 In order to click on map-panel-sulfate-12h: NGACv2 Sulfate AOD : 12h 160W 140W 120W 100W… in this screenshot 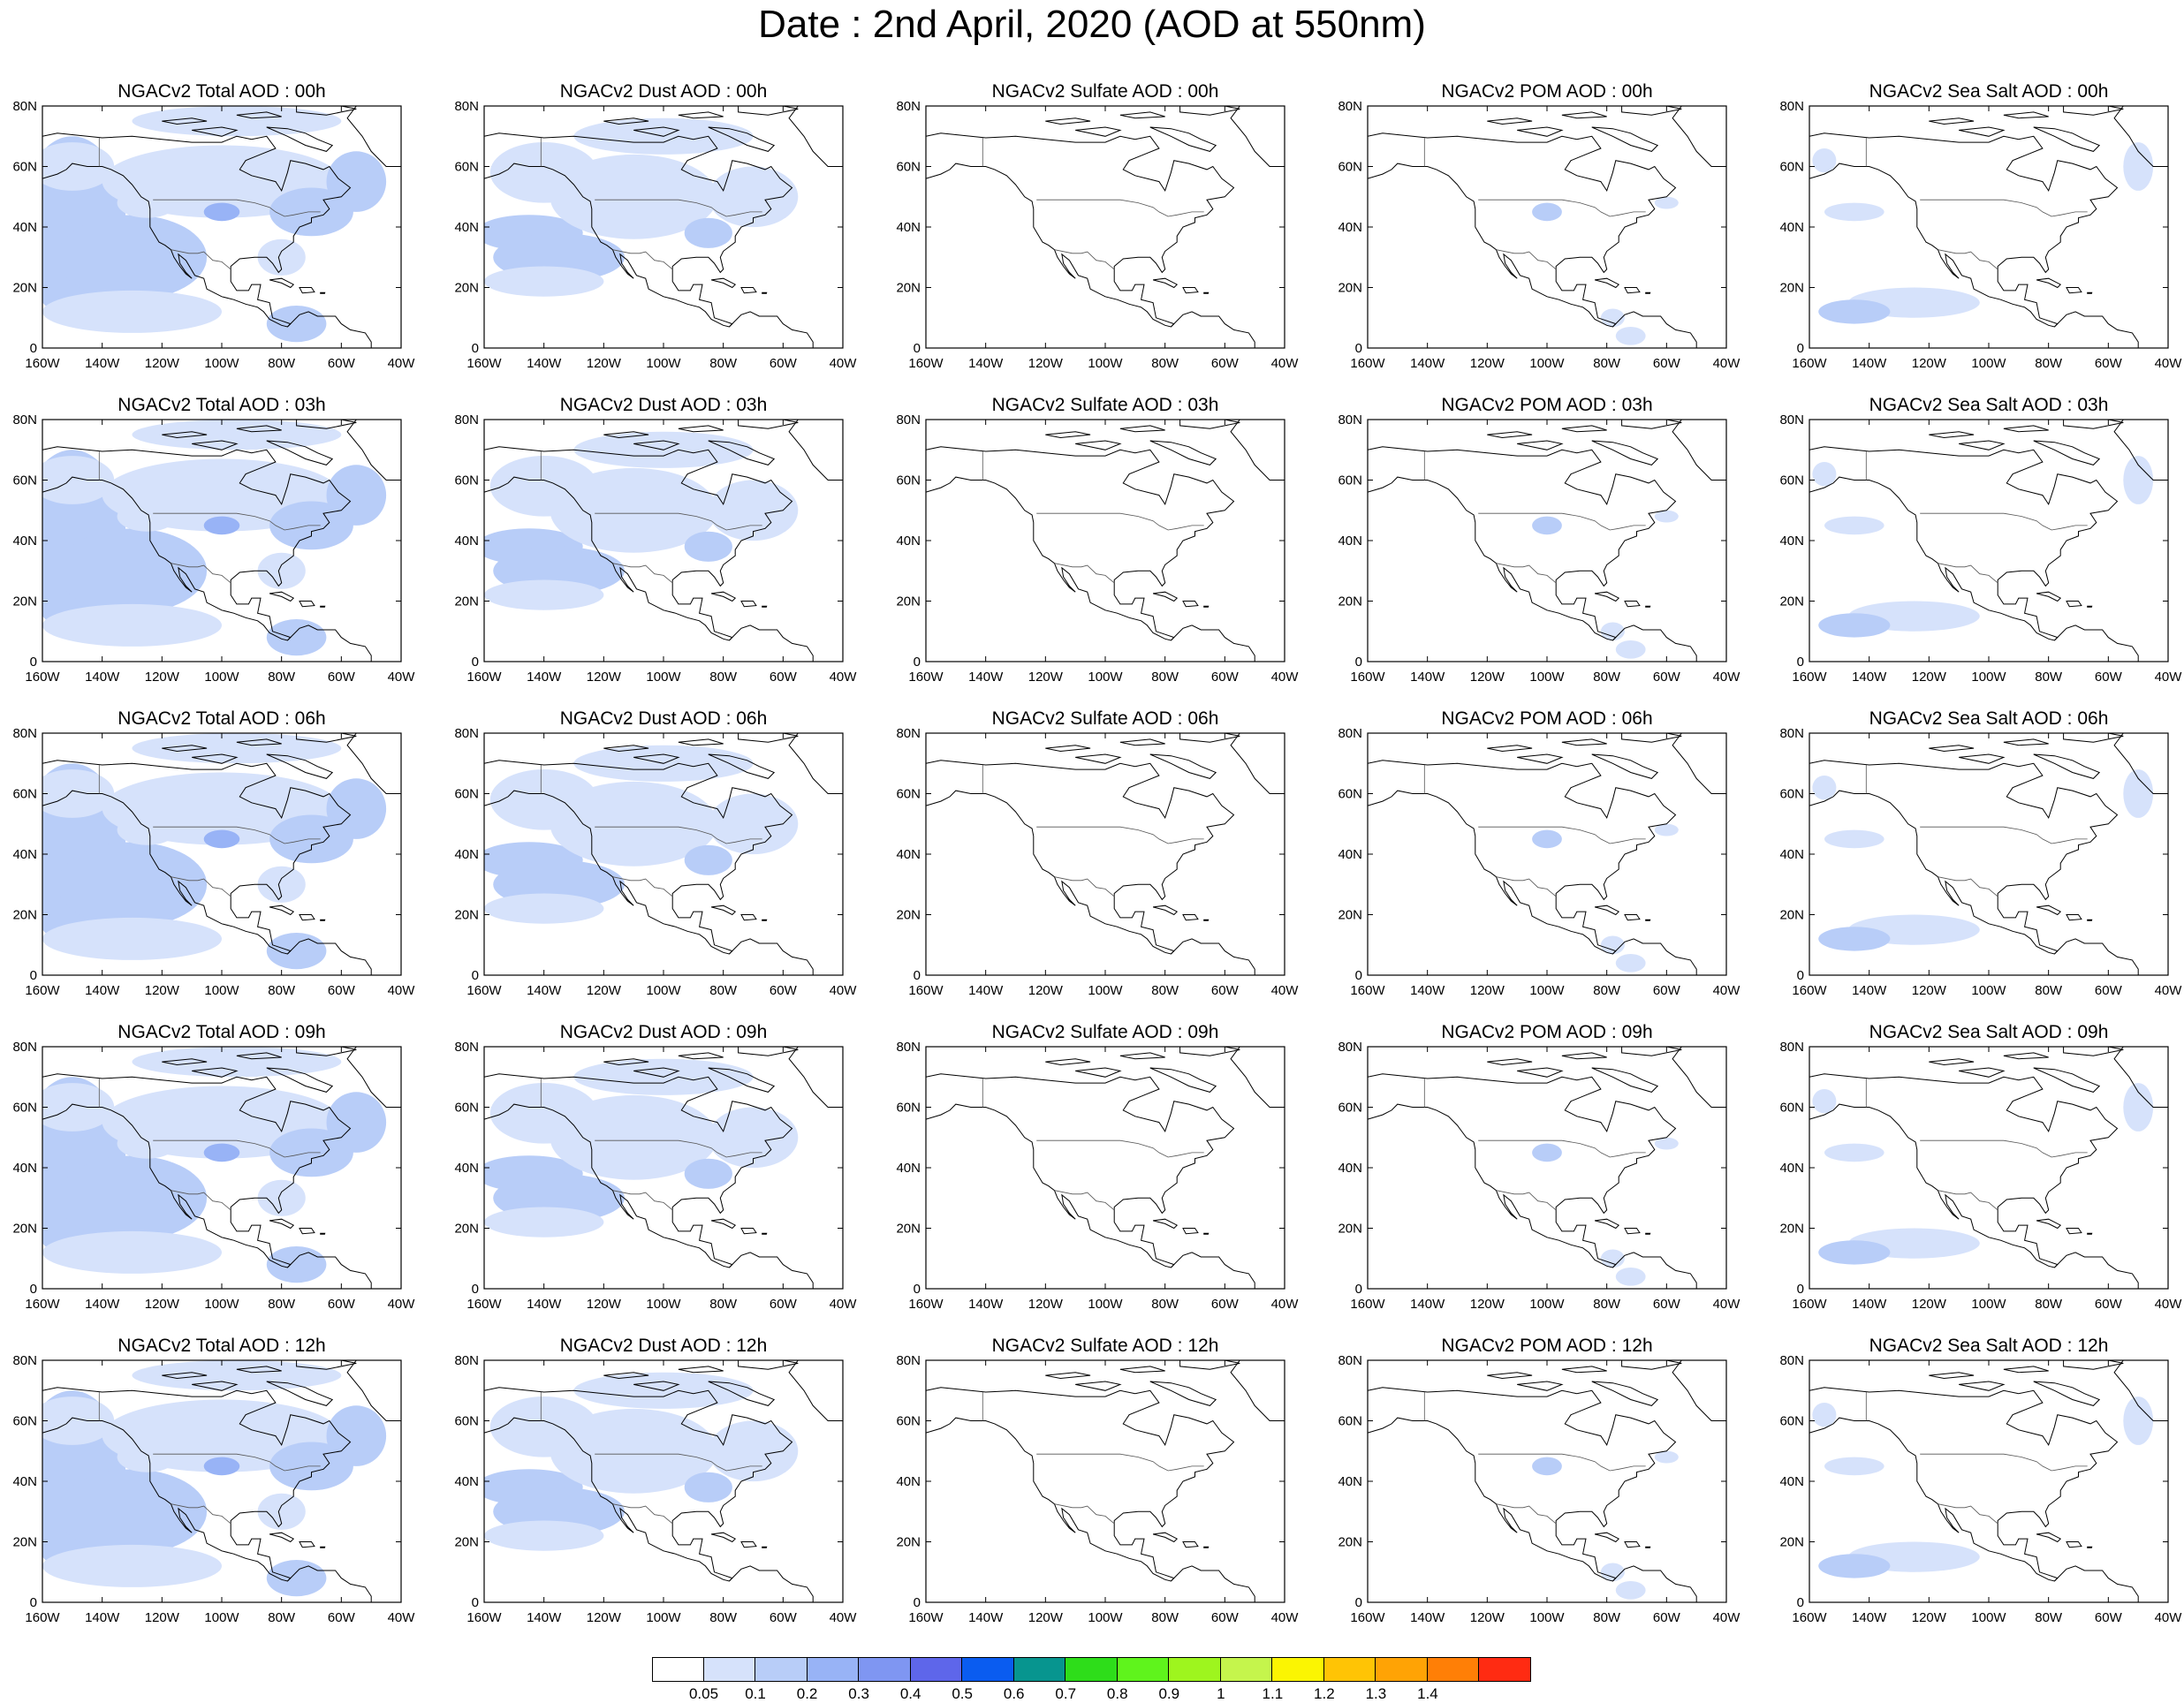, I will do `click(1104, 1484)`.